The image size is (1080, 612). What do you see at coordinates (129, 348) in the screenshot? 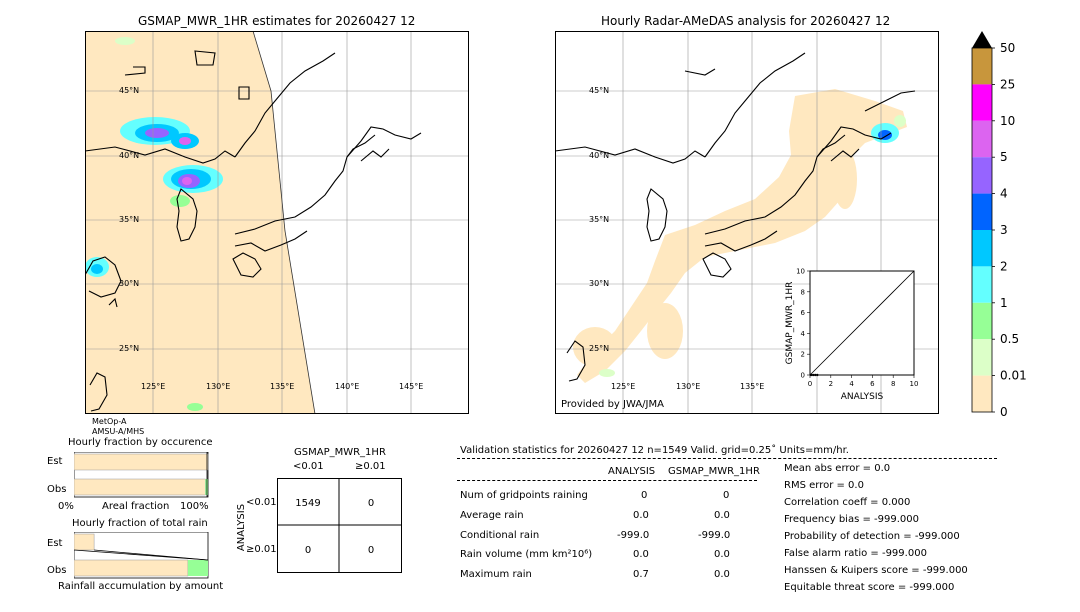
I see `left-lat-25: 25°N` at bounding box center [129, 348].